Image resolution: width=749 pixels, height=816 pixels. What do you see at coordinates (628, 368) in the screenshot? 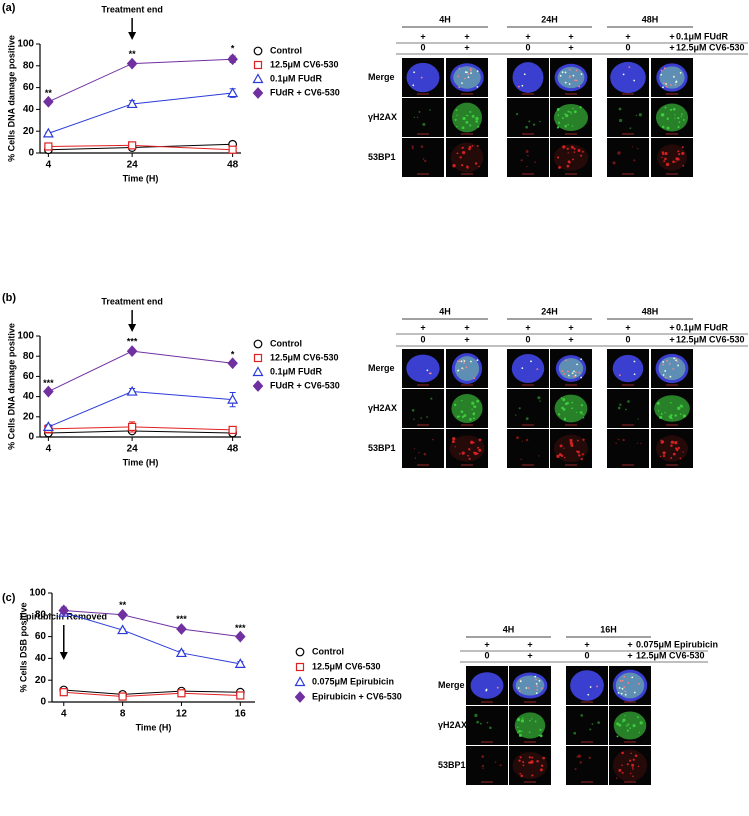
I see `nucleus` at bounding box center [628, 368].